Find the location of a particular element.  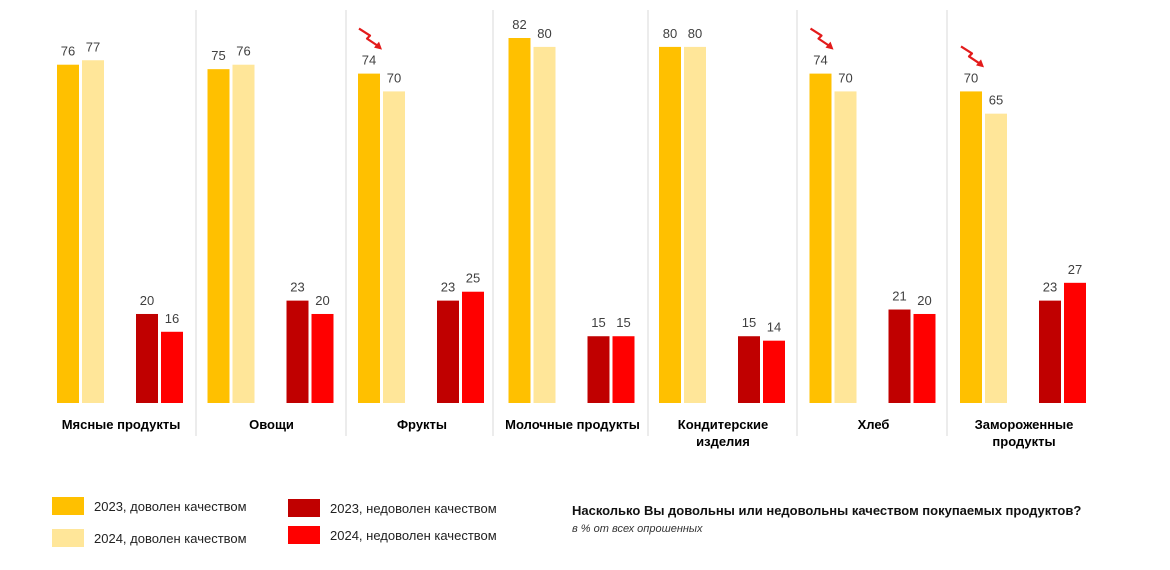

legend-item-2024-satisfied: 2024, доволен качеством is located at coordinates (149, 538).